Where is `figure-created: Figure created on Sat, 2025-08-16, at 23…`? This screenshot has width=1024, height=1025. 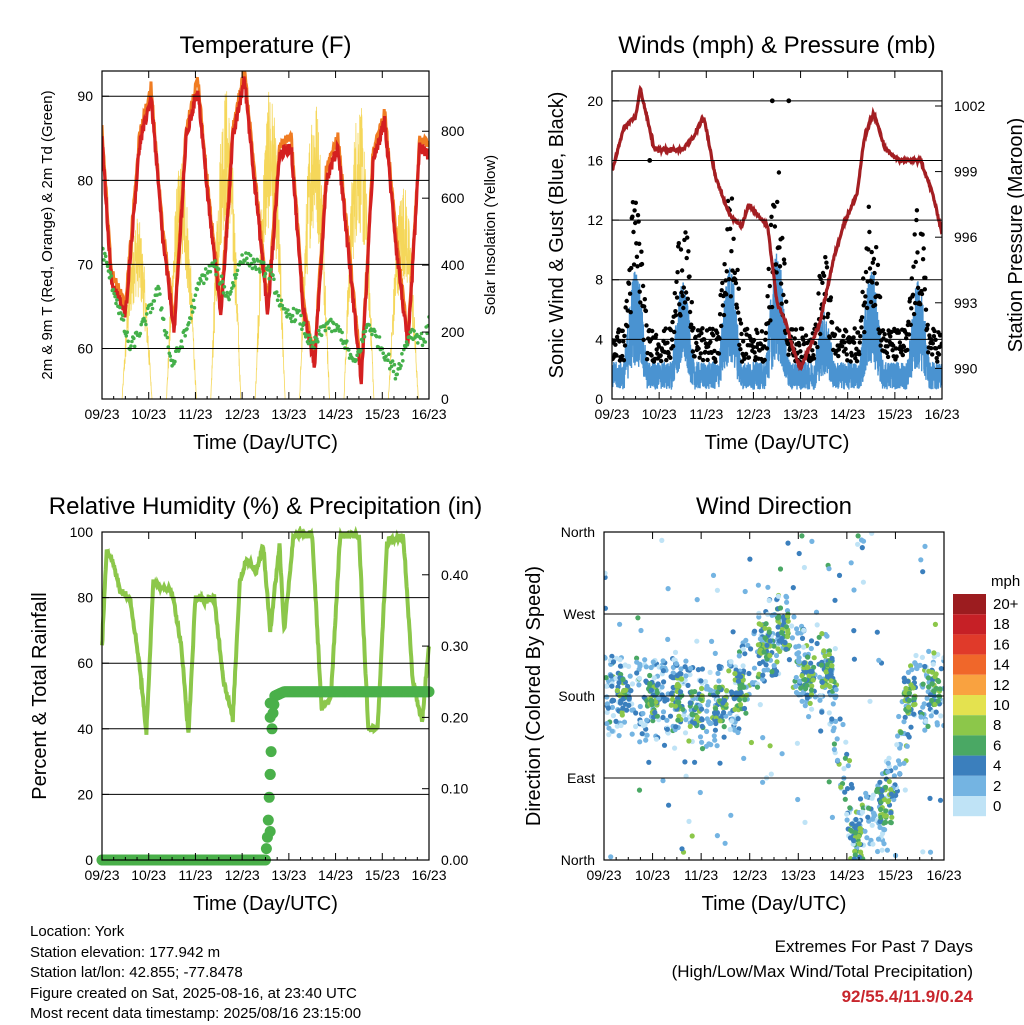
figure-created: Figure created on Sat, 2025-08-16, at 23… is located at coordinates (193, 993).